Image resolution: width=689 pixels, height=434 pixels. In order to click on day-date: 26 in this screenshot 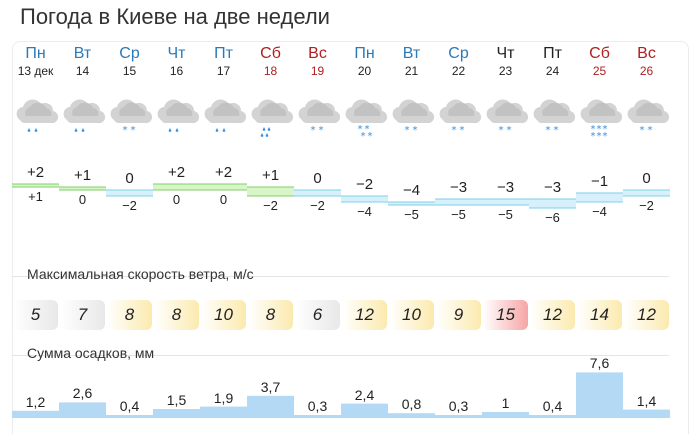, I will do `click(646, 71)`.